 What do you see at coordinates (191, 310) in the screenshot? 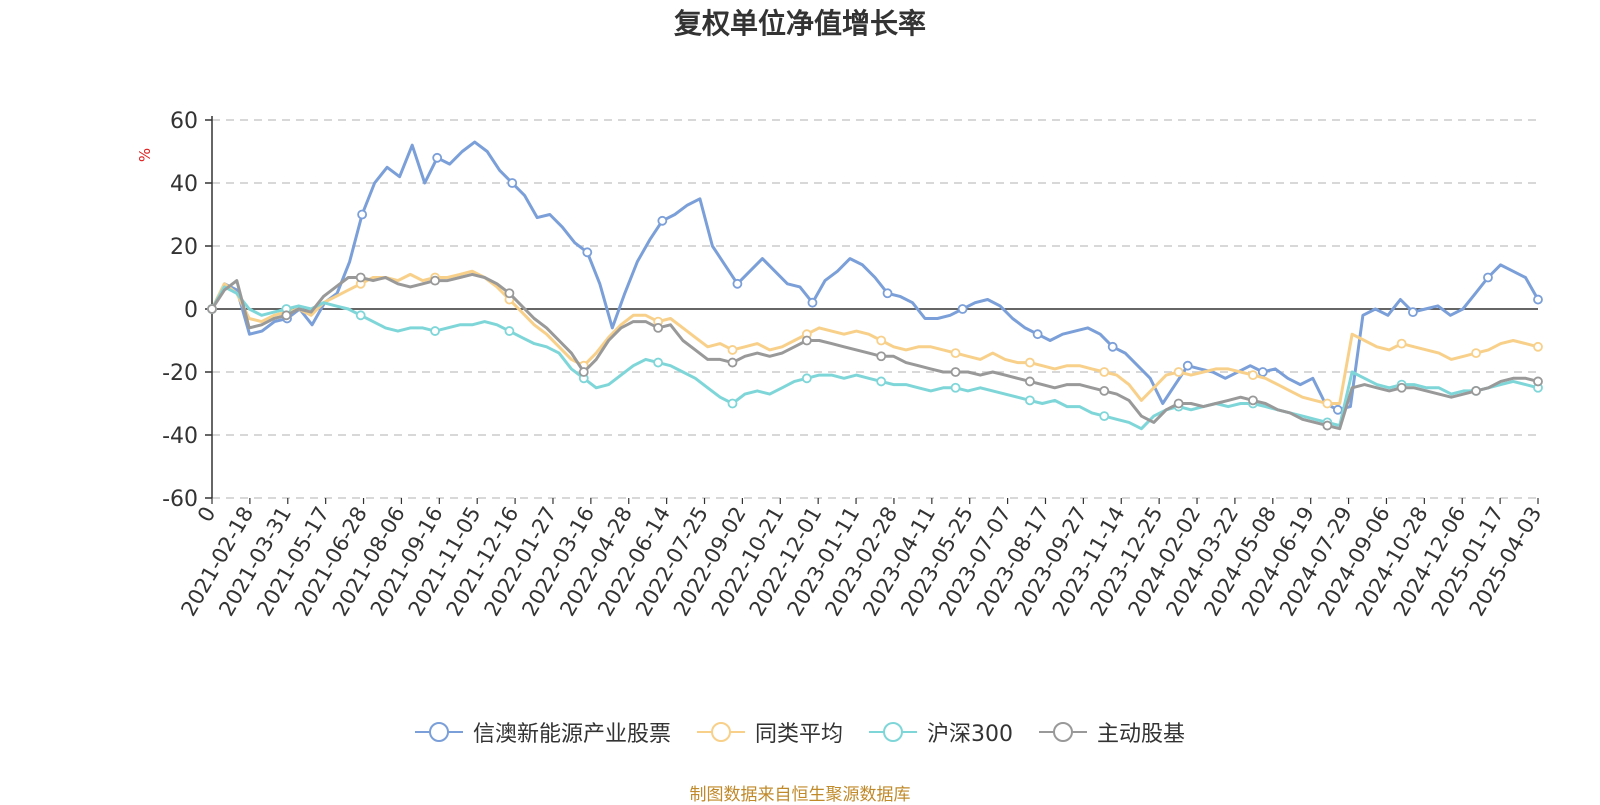
I see `y-tick-label: 0` at bounding box center [191, 310].